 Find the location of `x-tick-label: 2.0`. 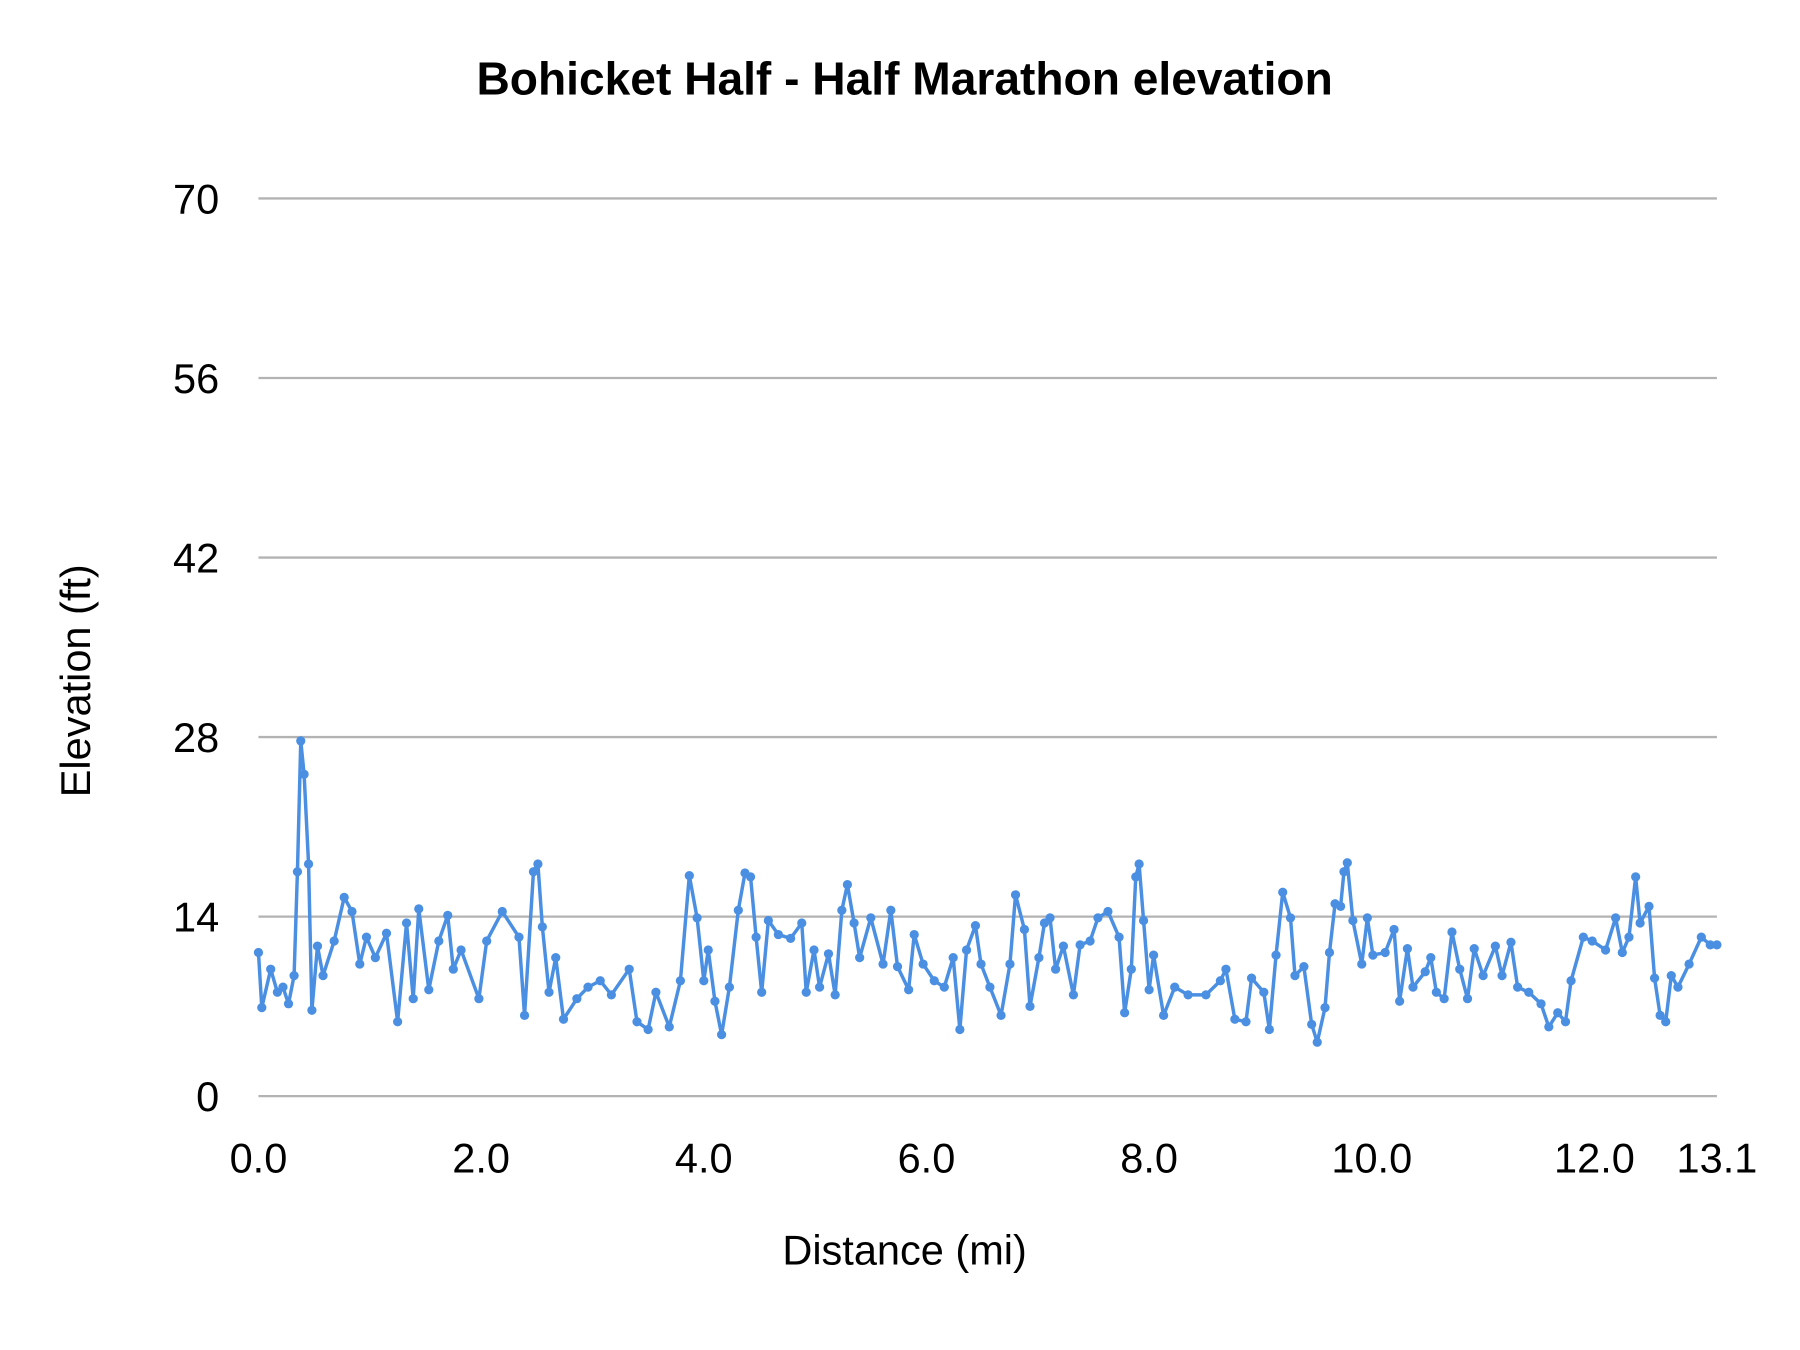

x-tick-label: 2.0 is located at coordinates (481, 1157).